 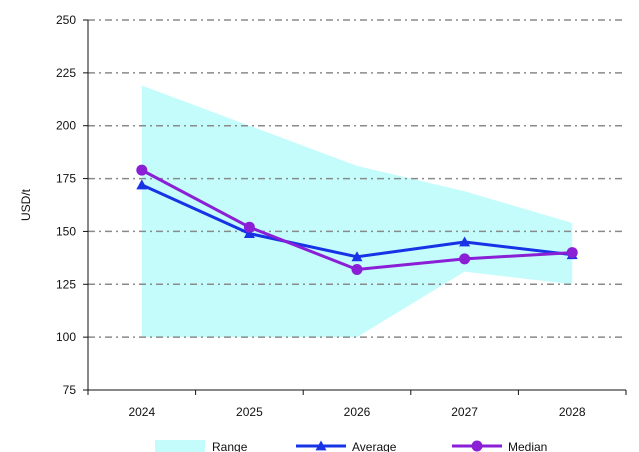 What do you see at coordinates (26, 204) in the screenshot?
I see `y-axis-title: USD/t` at bounding box center [26, 204].